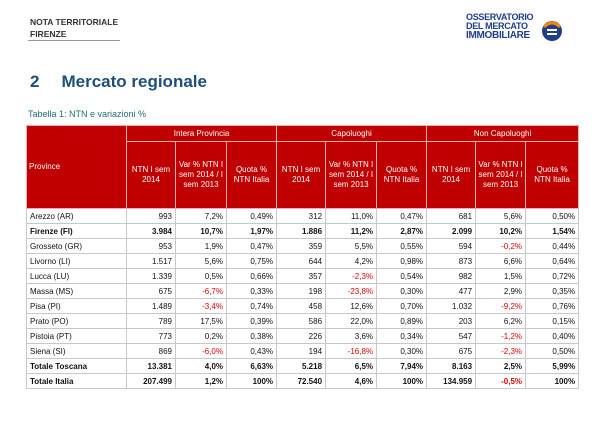 This screenshot has width=604, height=435. I want to click on value-cell: 134.959, so click(451, 381).